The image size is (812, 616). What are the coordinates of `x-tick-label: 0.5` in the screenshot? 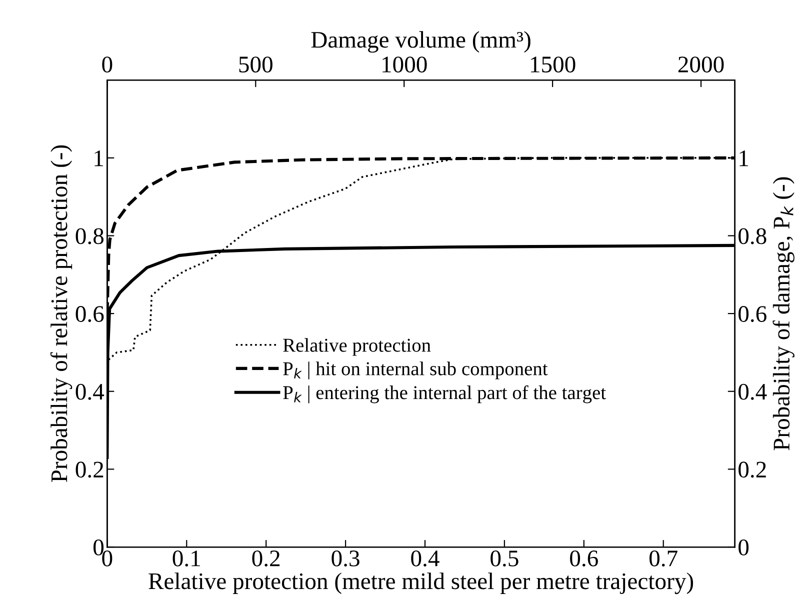 It's located at (504, 558).